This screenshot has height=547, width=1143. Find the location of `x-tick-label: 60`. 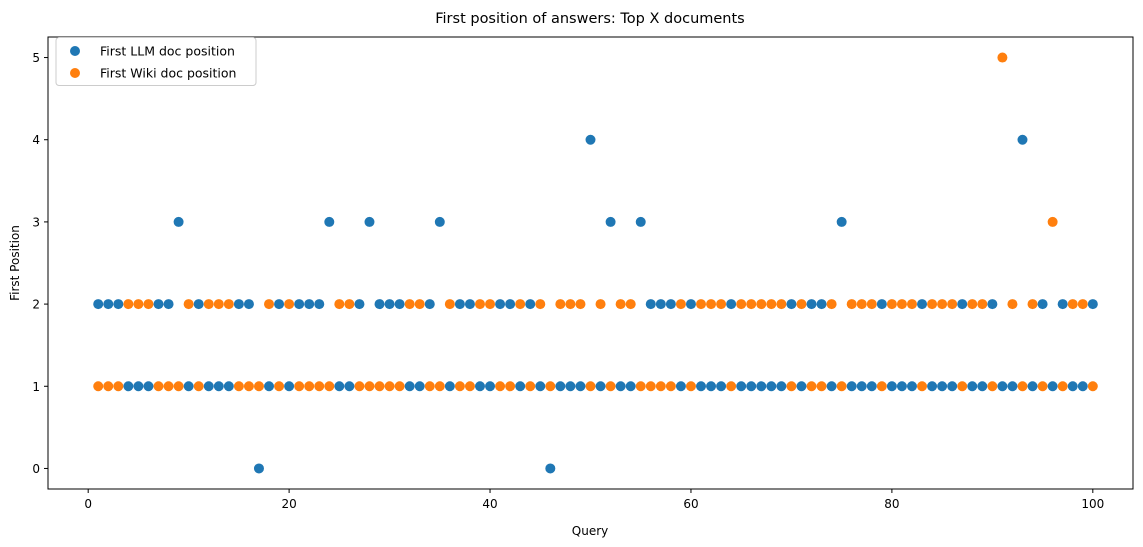

x-tick-label: 60 is located at coordinates (690, 504).